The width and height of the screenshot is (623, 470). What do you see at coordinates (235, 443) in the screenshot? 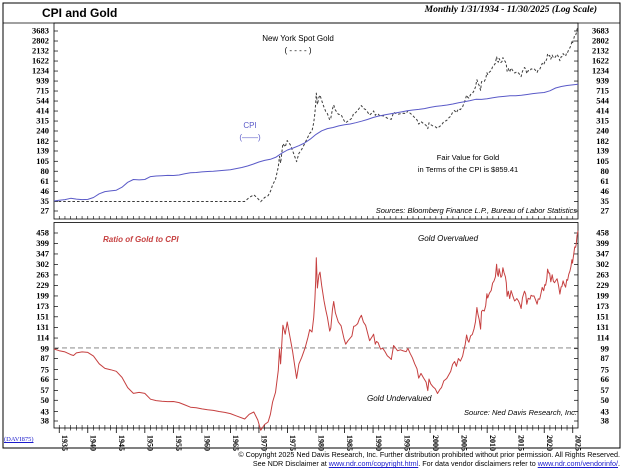
I see `x-axis-label: 1965` at bounding box center [235, 443].